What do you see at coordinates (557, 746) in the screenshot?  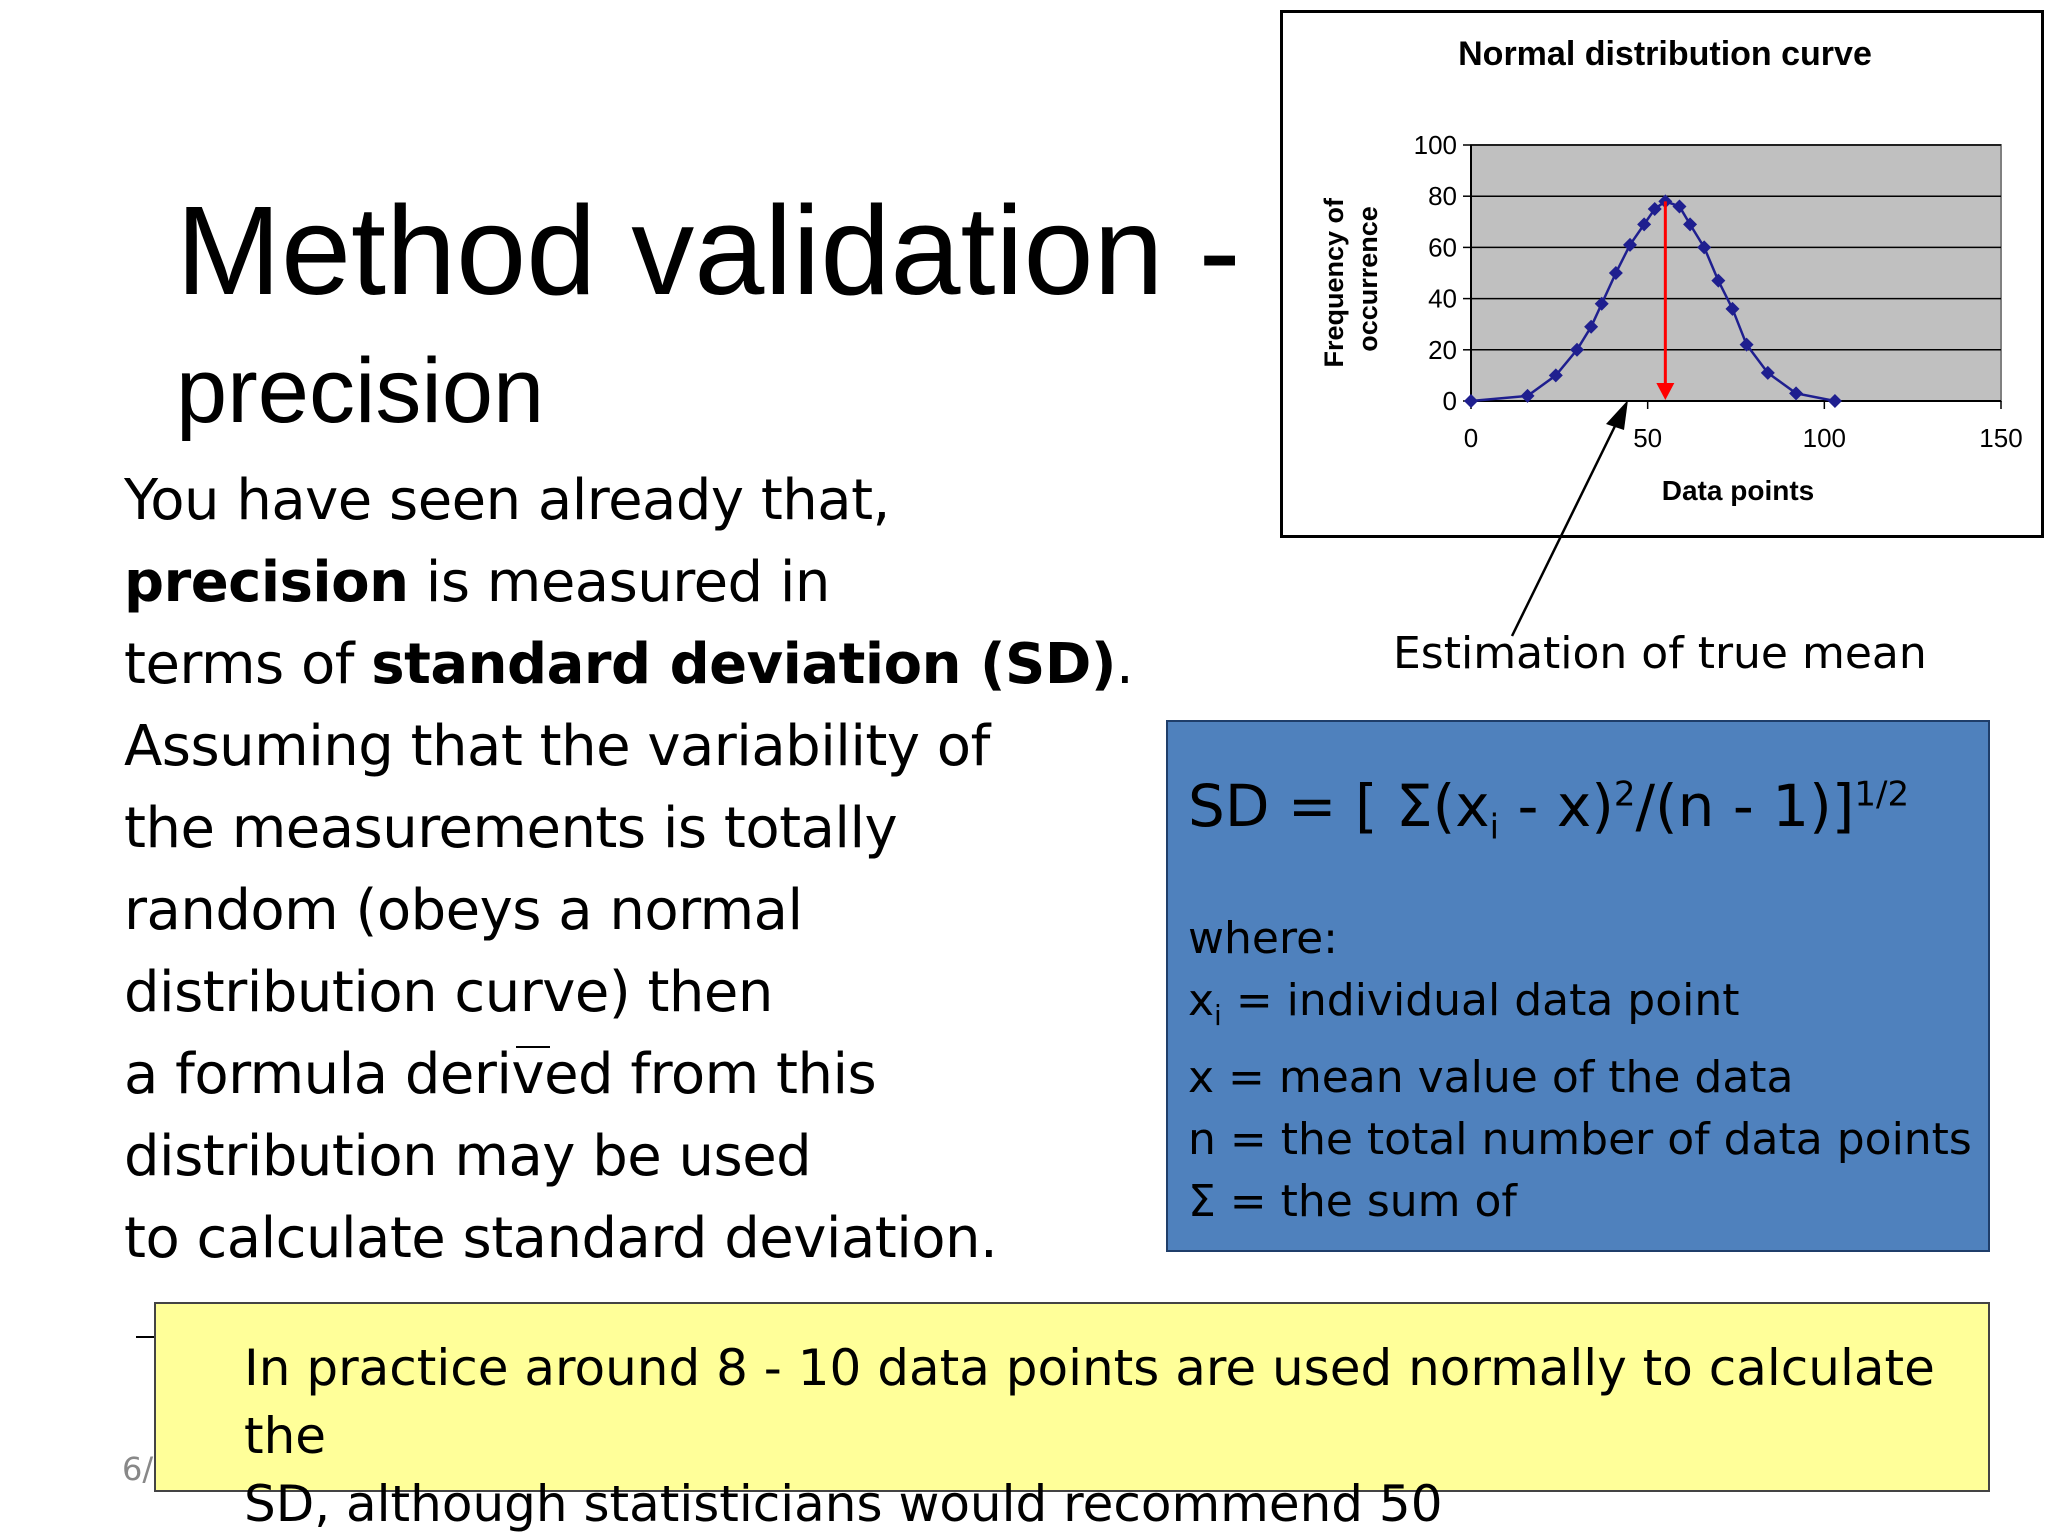 I see `text-run: Assuming that the variability of` at bounding box center [557, 746].